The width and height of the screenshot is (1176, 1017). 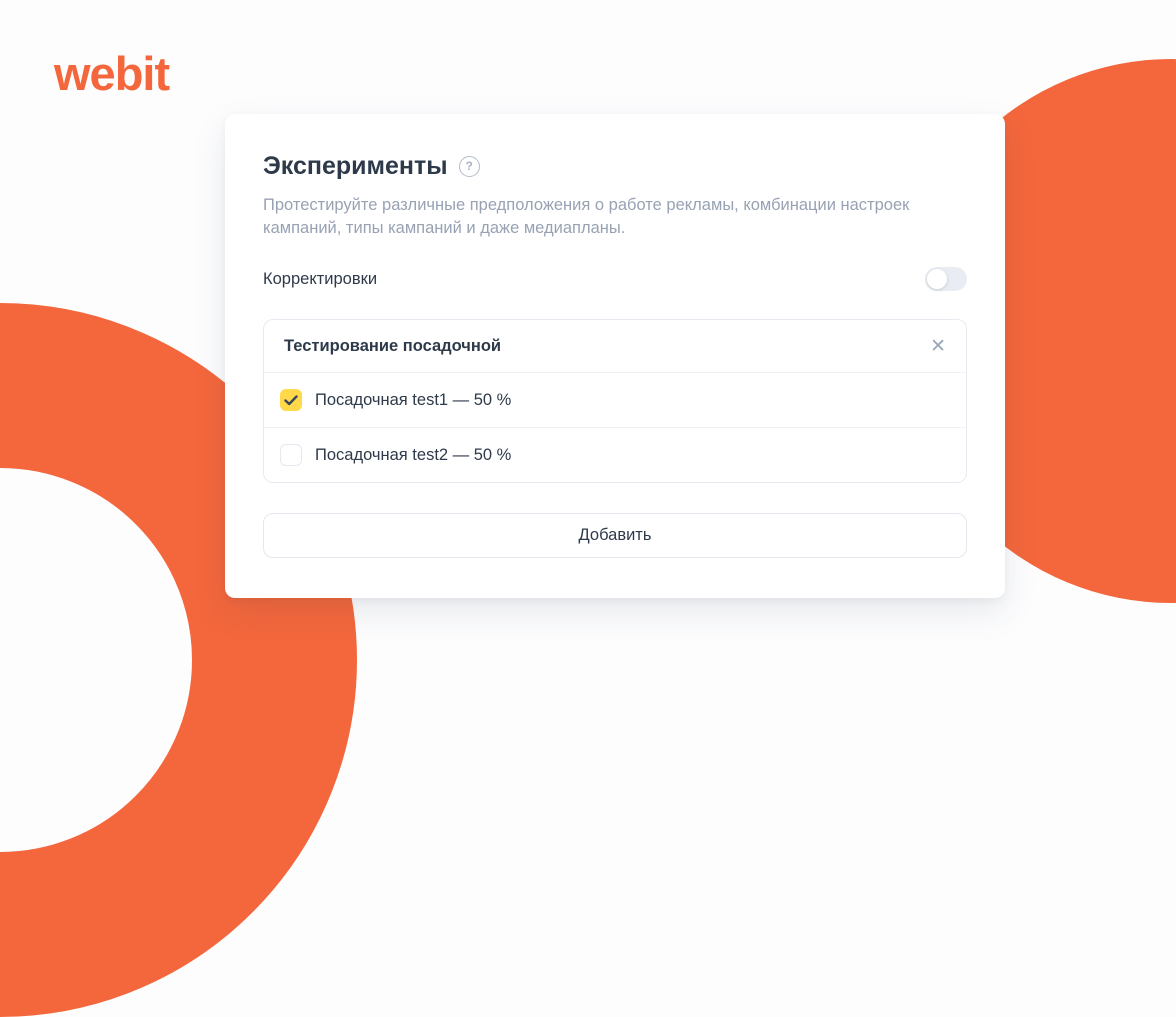 I want to click on option-2-label: Посадочная test2 — 50 %, so click(x=413, y=454).